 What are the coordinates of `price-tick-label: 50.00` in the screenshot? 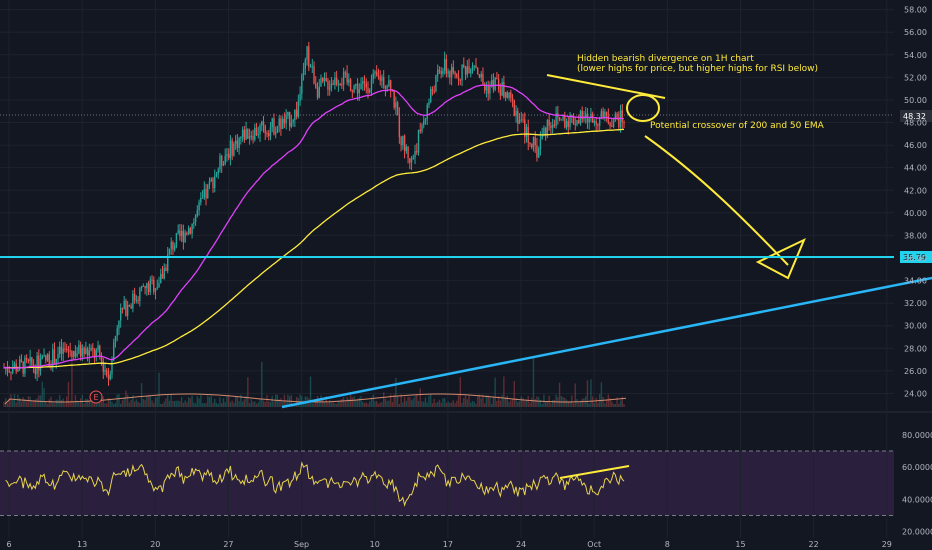 It's located at (915, 100).